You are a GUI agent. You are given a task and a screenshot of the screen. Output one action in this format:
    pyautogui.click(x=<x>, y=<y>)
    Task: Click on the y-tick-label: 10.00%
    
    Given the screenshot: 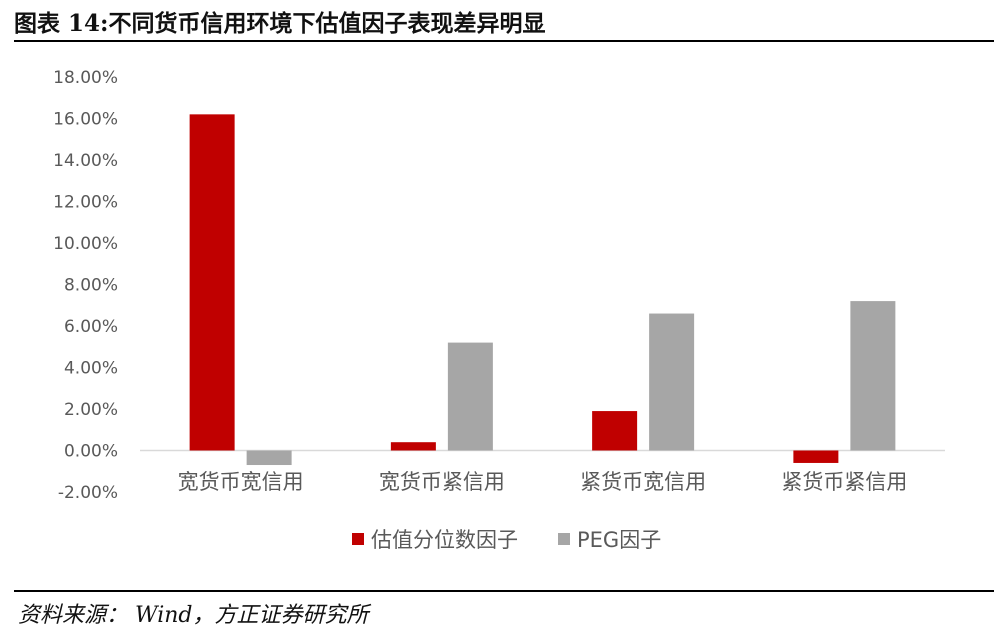 What is the action you would take?
    pyautogui.click(x=85, y=244)
    